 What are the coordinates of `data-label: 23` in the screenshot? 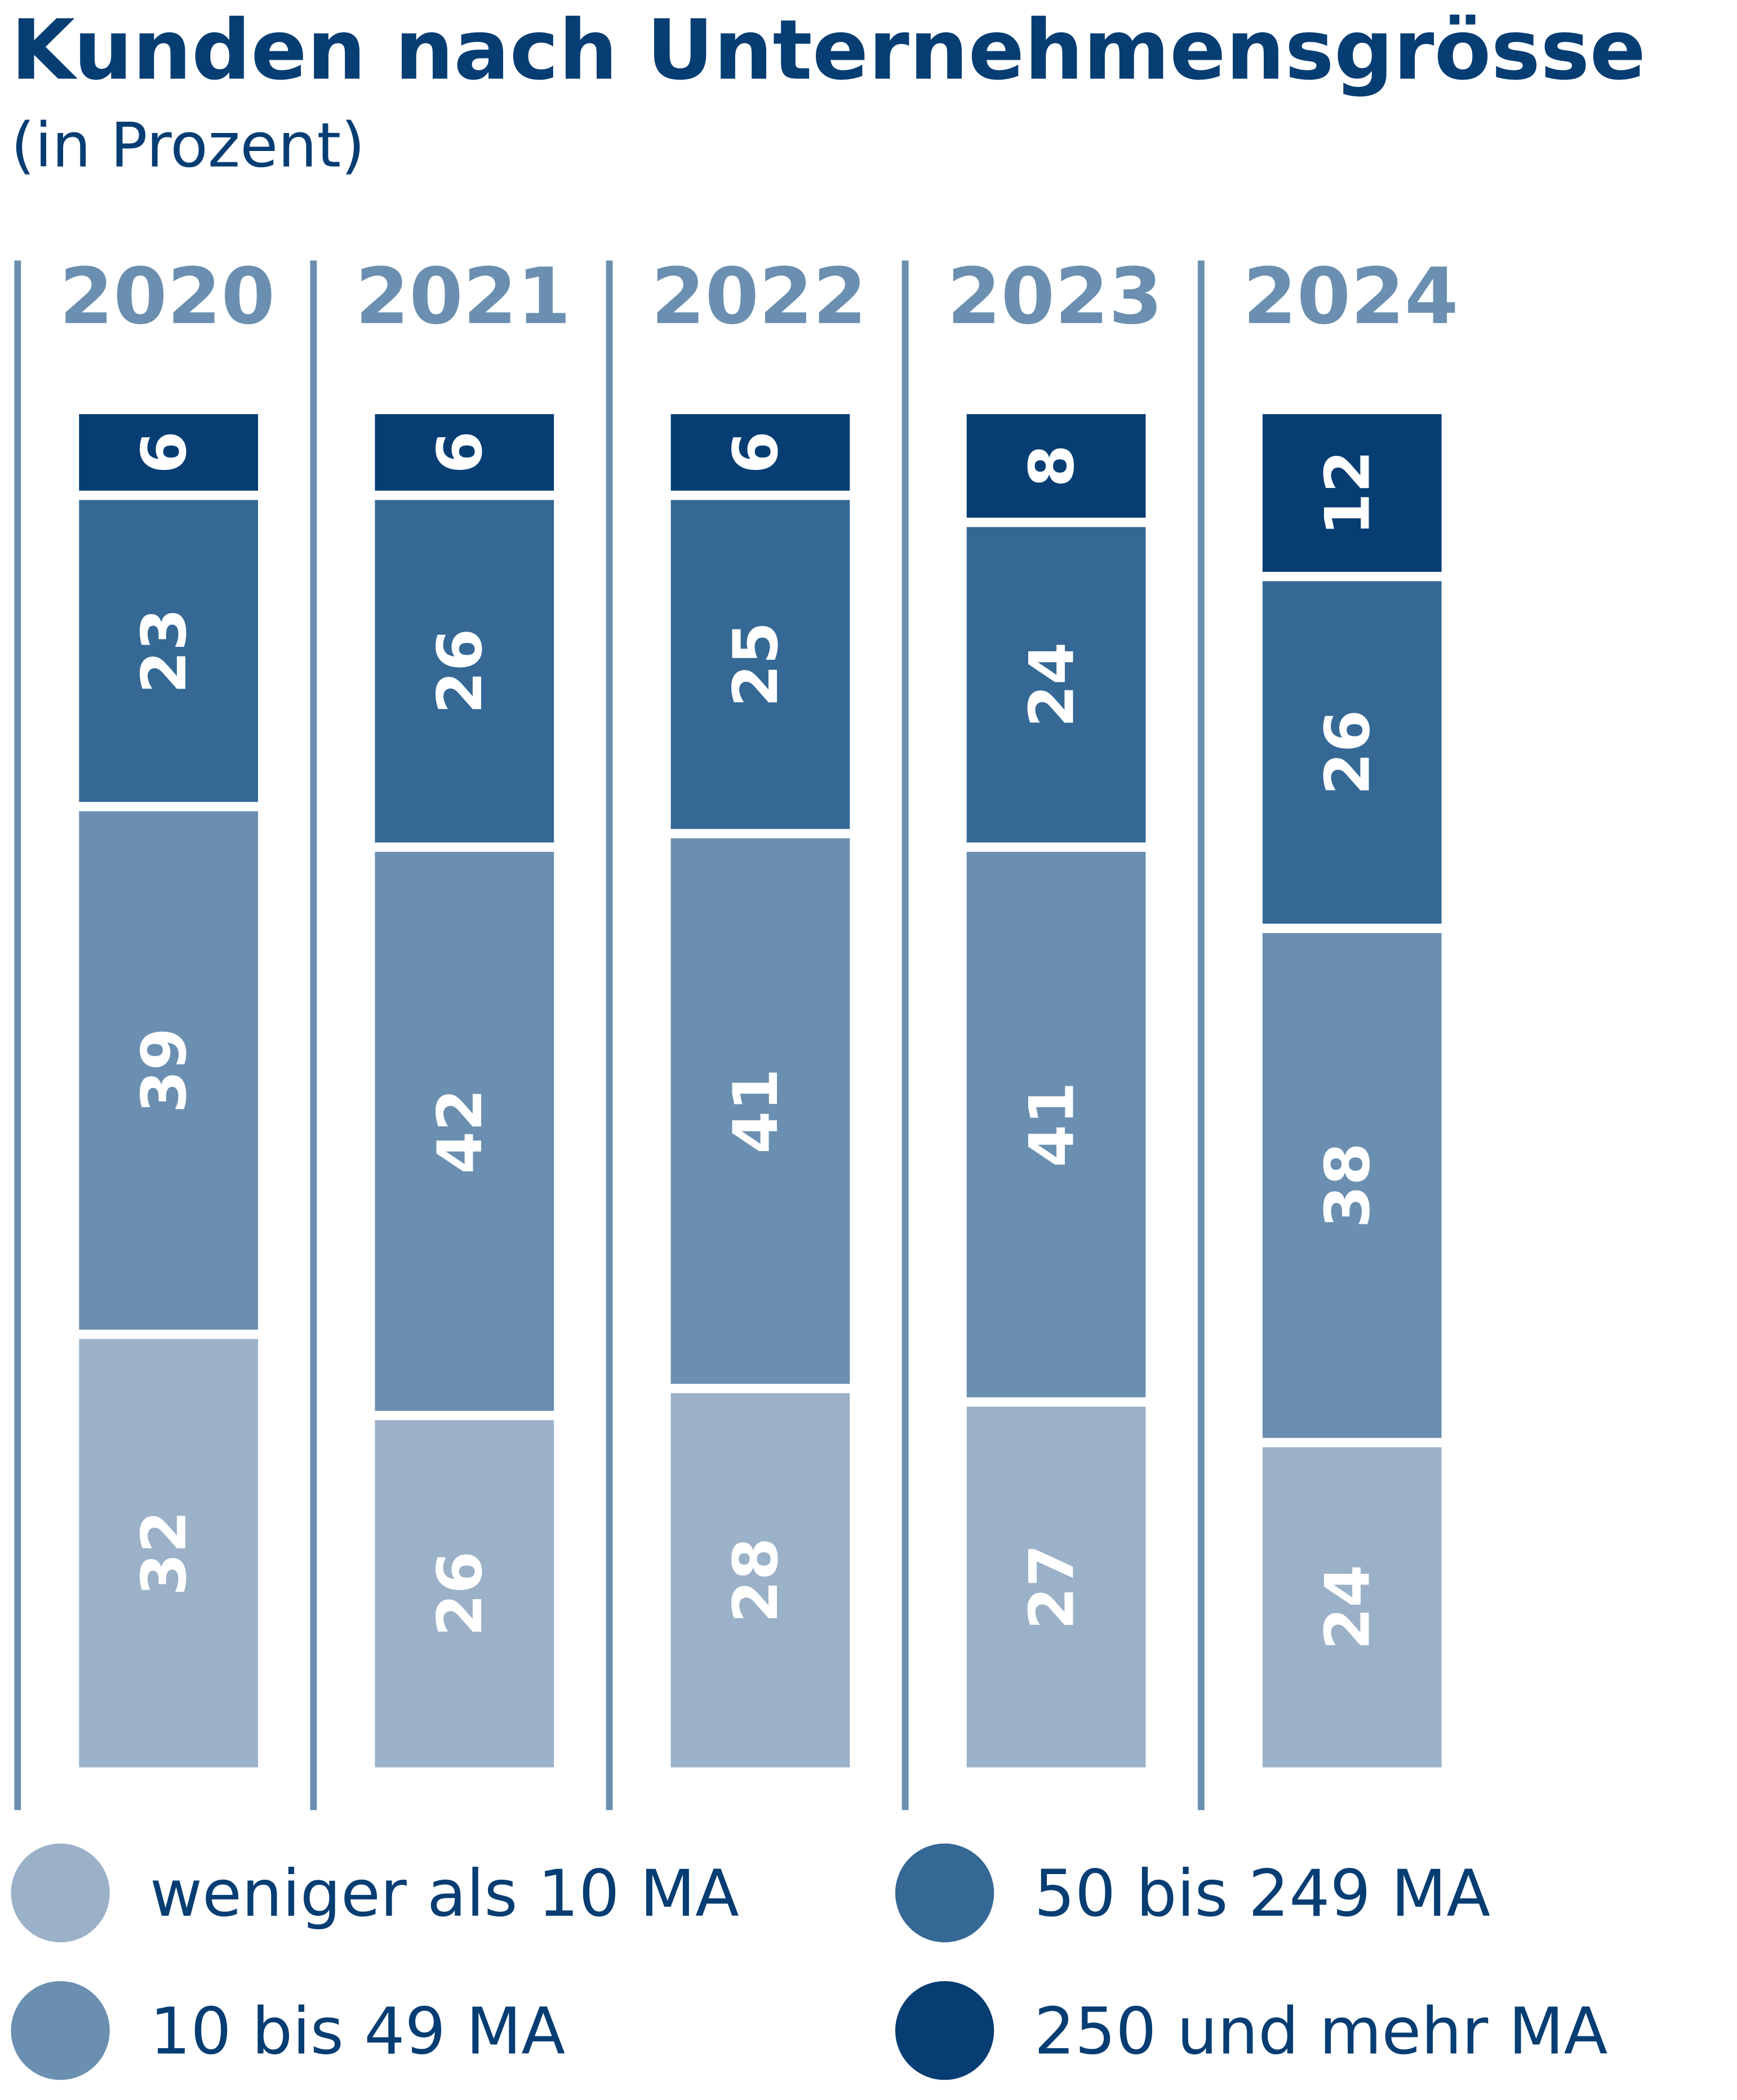 It's located at (164, 651).